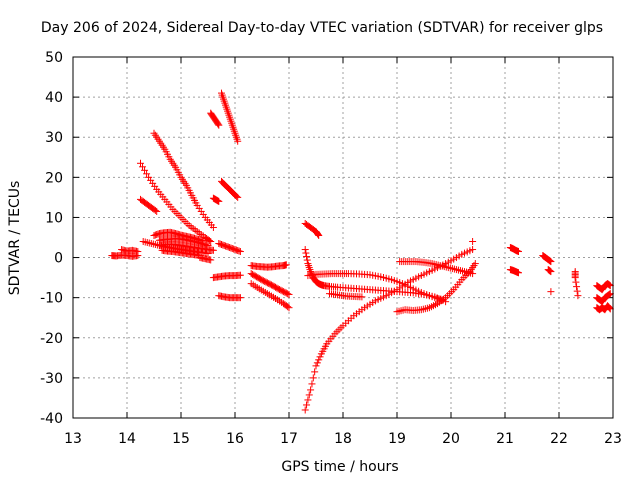 The image size is (640, 480). I want to click on y-tick-label: 40, so click(54, 98).